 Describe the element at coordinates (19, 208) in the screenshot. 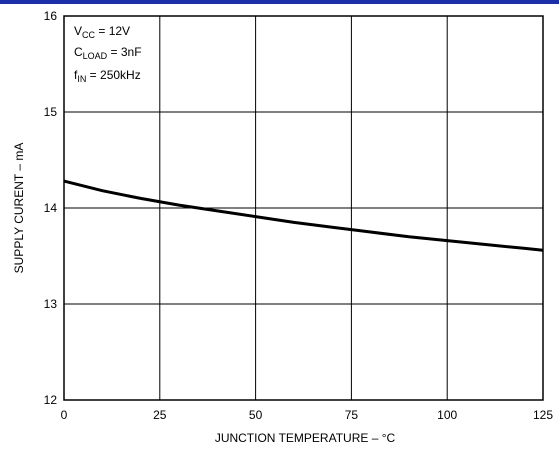

I see `y-axis-label: SUPPLY CURENT – mA` at that location.